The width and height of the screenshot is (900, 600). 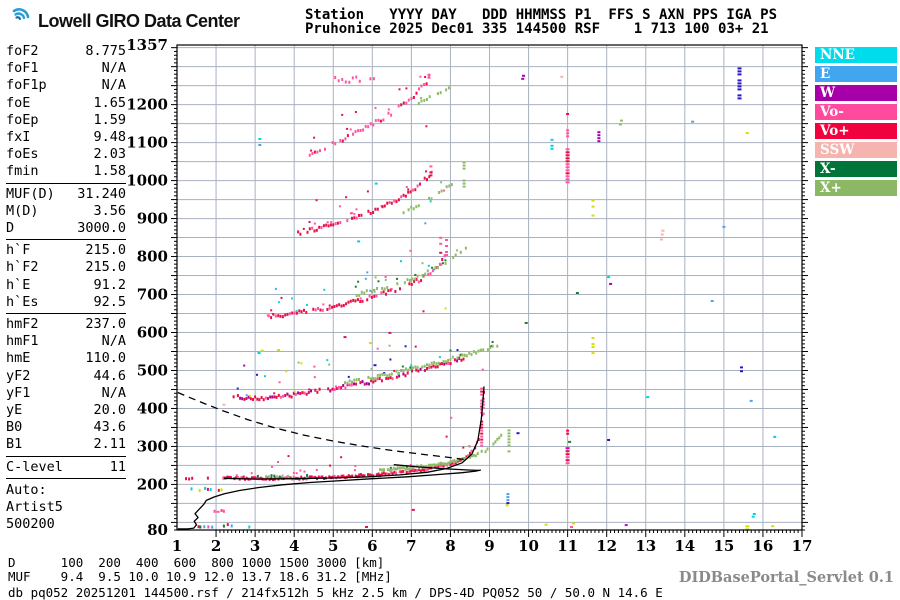 I want to click on param-row-hf2: h`F2 215.0, so click(x=66, y=267).